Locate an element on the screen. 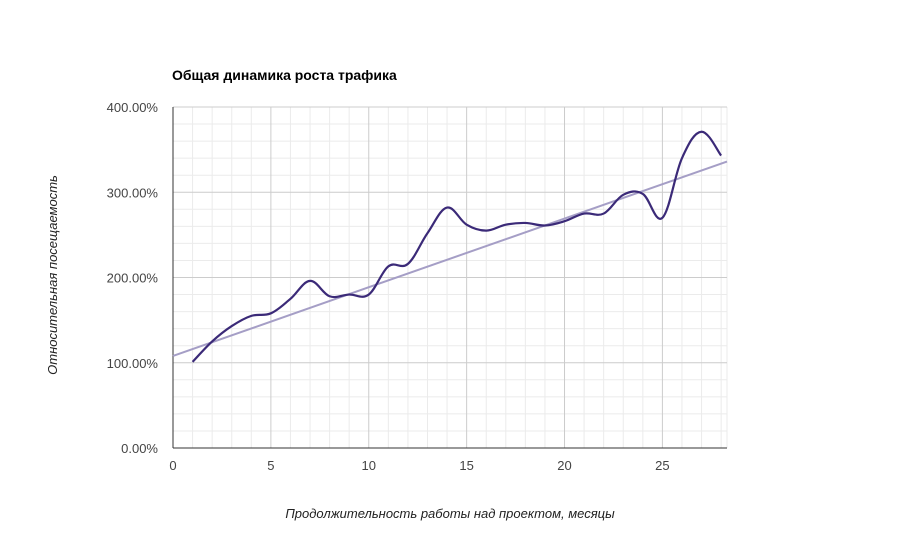  x-tick-label: 0 is located at coordinates (172, 465).